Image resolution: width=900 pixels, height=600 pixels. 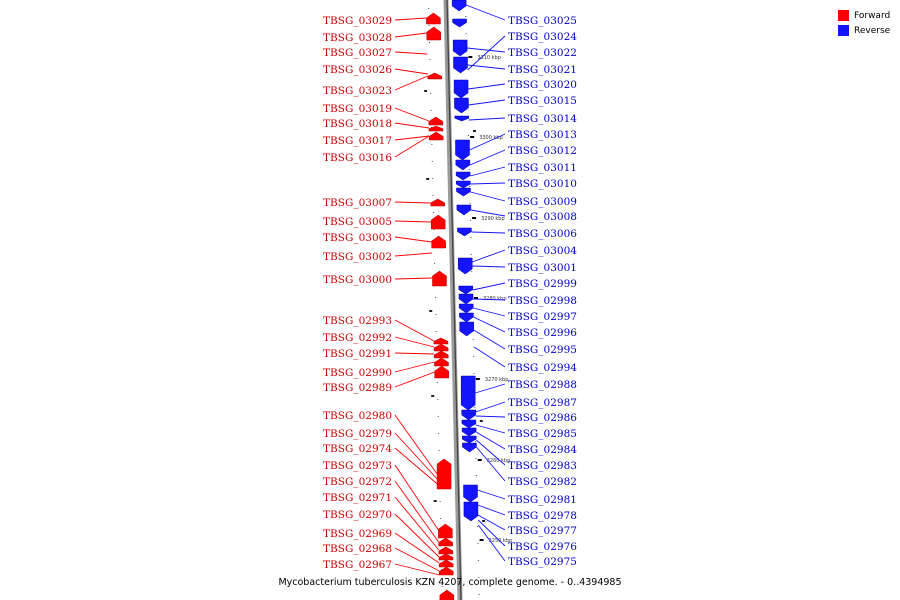 I want to click on forward-gene-label: TBSG_02989, so click(x=357, y=388).